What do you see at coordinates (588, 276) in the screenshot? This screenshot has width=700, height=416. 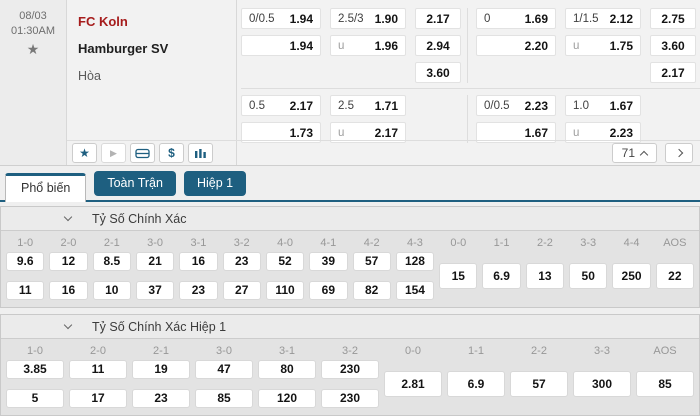 I see `score-odds-cell: 50` at bounding box center [588, 276].